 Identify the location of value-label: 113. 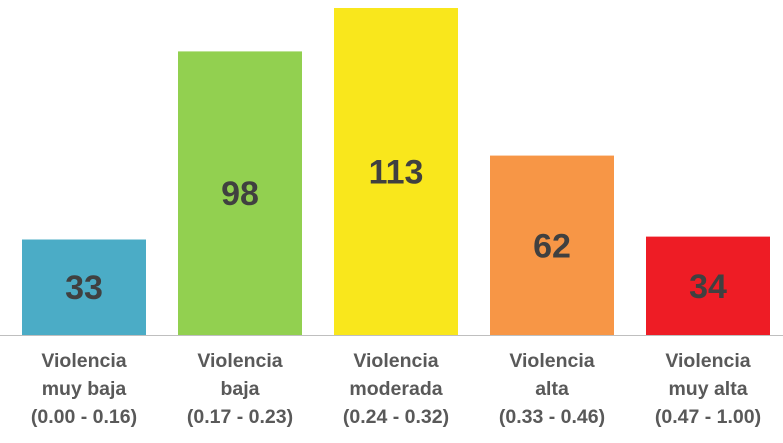
(396, 172).